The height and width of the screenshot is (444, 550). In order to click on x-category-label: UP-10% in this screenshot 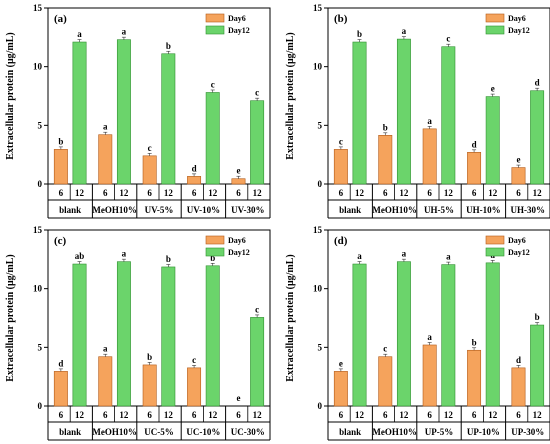, I will do `click(483, 432)`.